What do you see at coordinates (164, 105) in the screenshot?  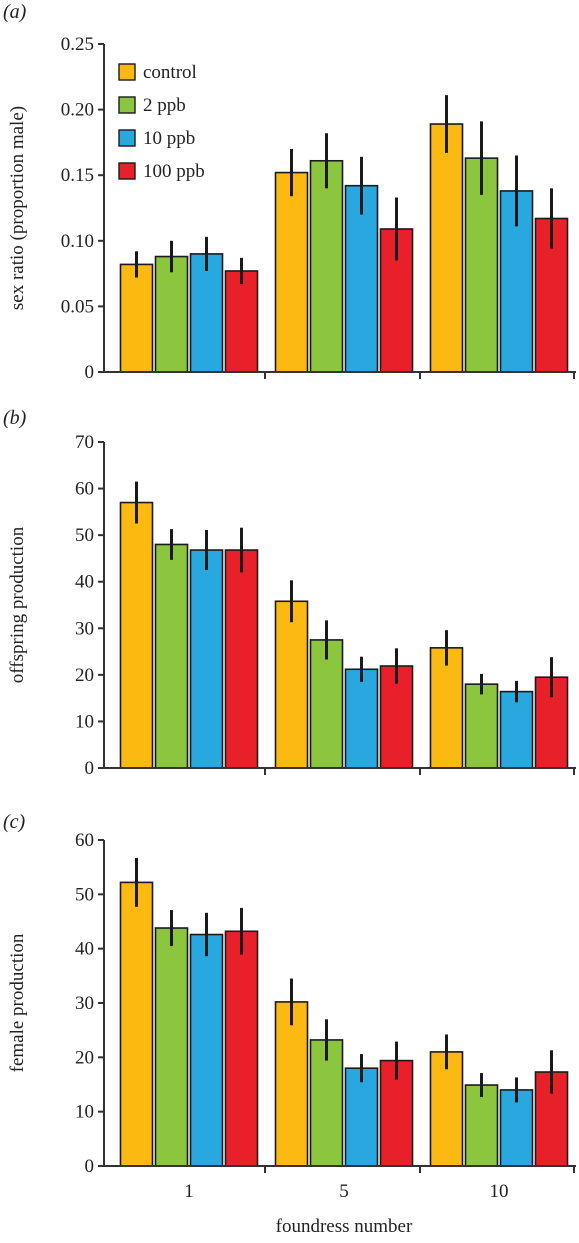 I see `legend-label: 2 ppb` at bounding box center [164, 105].